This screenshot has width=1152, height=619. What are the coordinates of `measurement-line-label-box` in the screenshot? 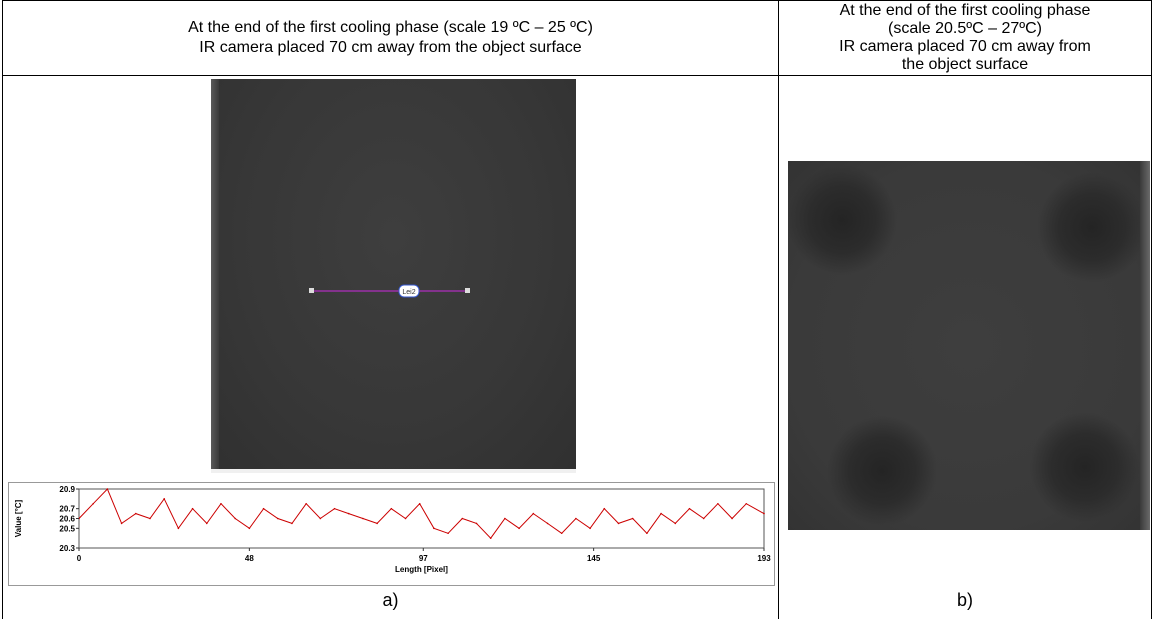 It's located at (409, 291).